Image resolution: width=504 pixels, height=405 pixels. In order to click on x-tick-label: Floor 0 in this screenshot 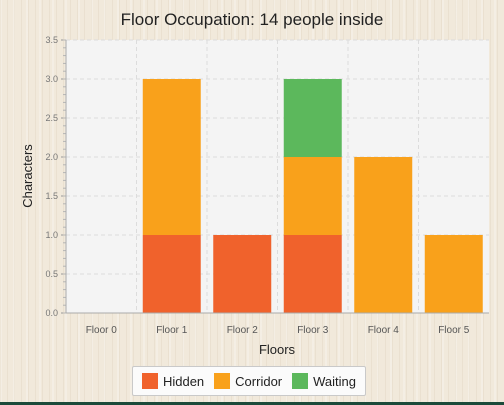, I will do `click(102, 330)`.